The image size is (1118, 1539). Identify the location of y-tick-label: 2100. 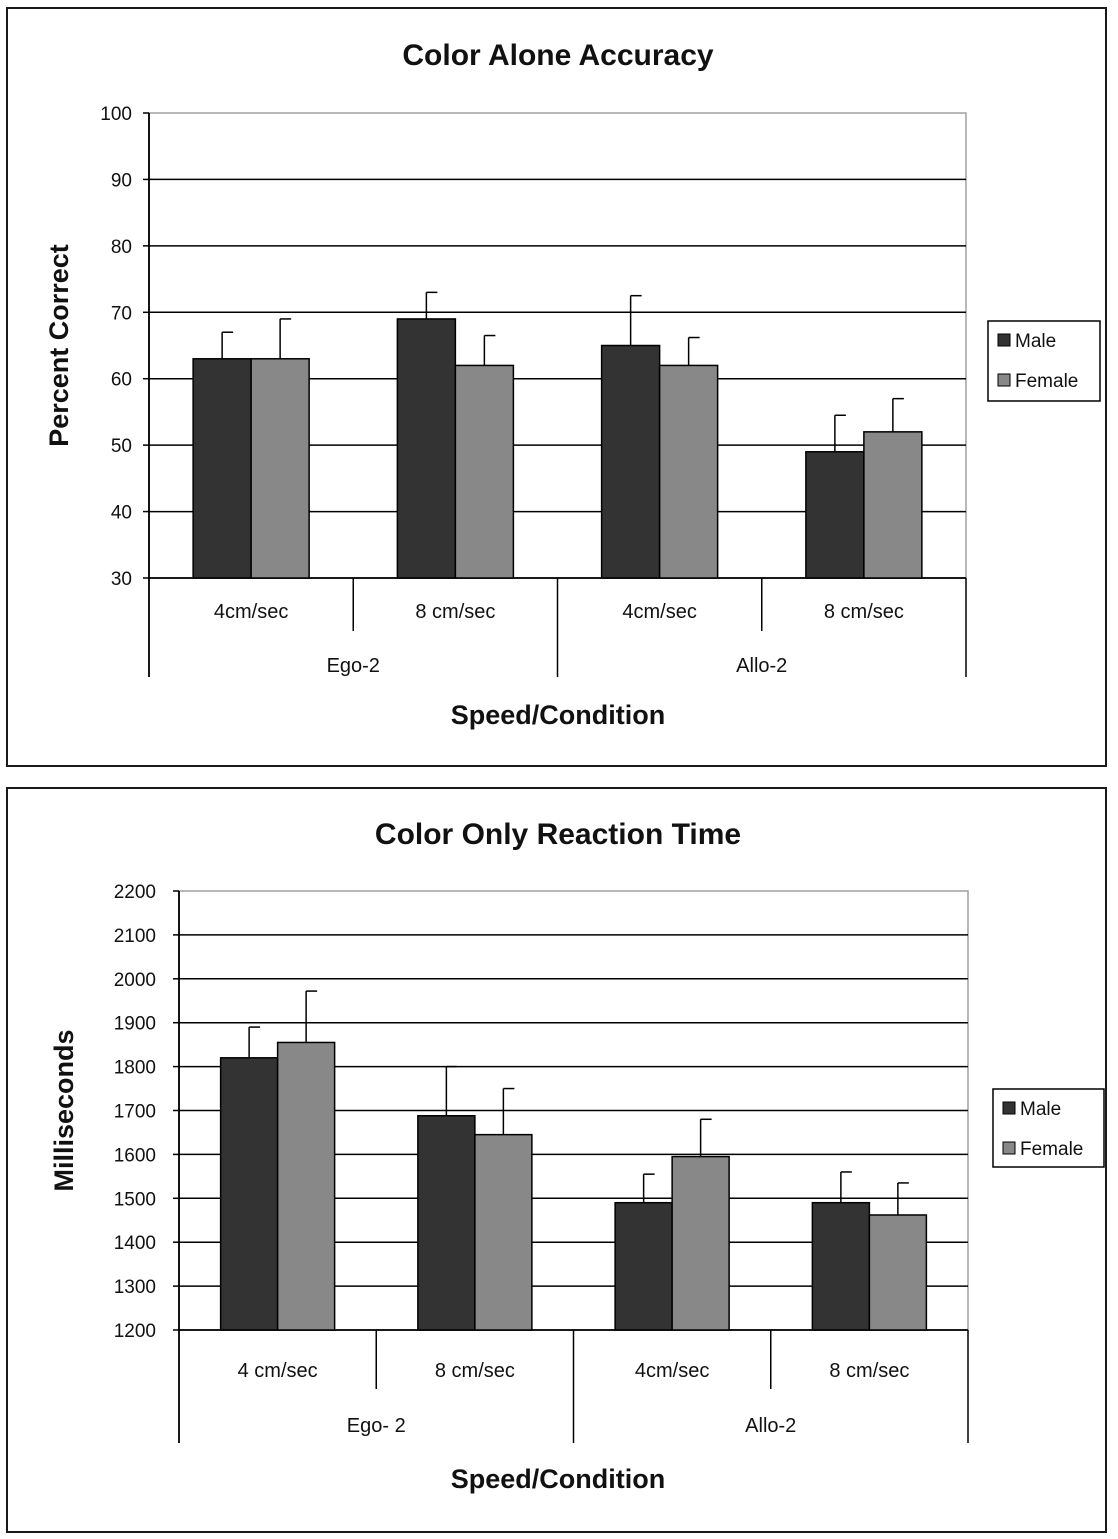
(135, 936).